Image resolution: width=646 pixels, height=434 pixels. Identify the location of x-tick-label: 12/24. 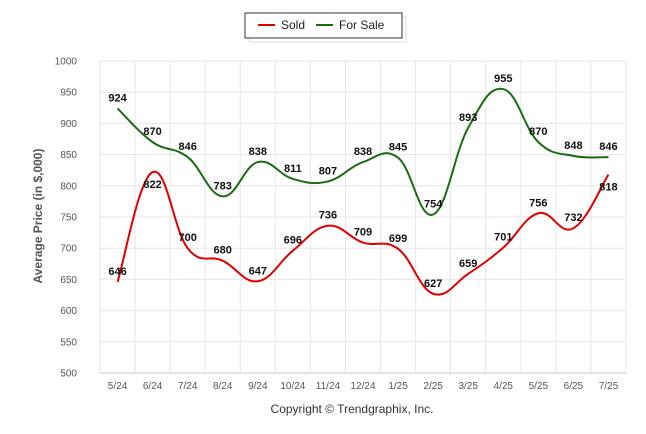
(362, 386).